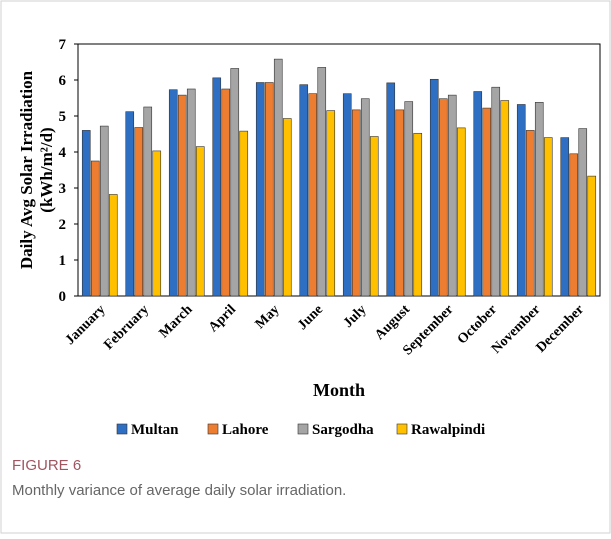 The height and width of the screenshot is (539, 611). What do you see at coordinates (448, 430) in the screenshot?
I see `legend-label: Rawalpindi` at bounding box center [448, 430].